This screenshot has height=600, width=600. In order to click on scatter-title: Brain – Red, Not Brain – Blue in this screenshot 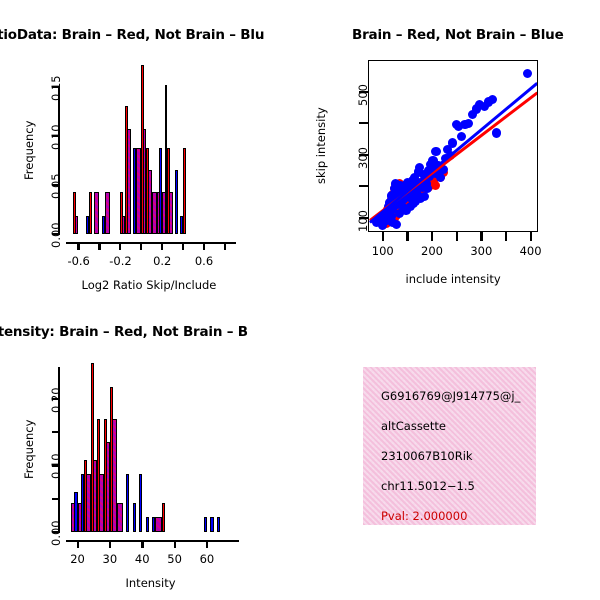, I will do `click(458, 35)`.